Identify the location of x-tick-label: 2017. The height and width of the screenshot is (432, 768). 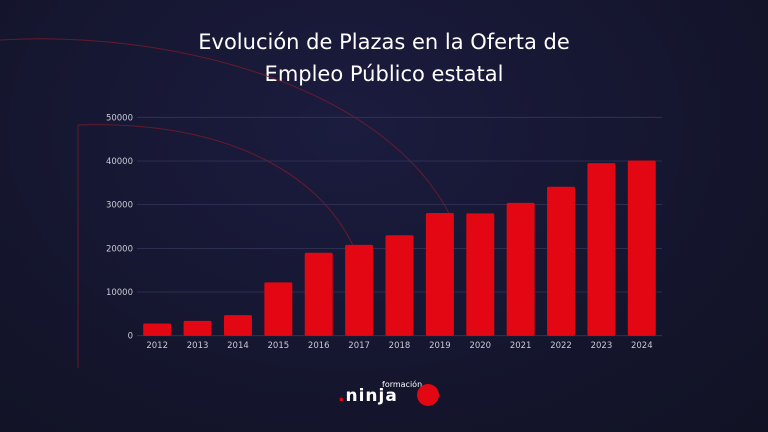
(359, 346).